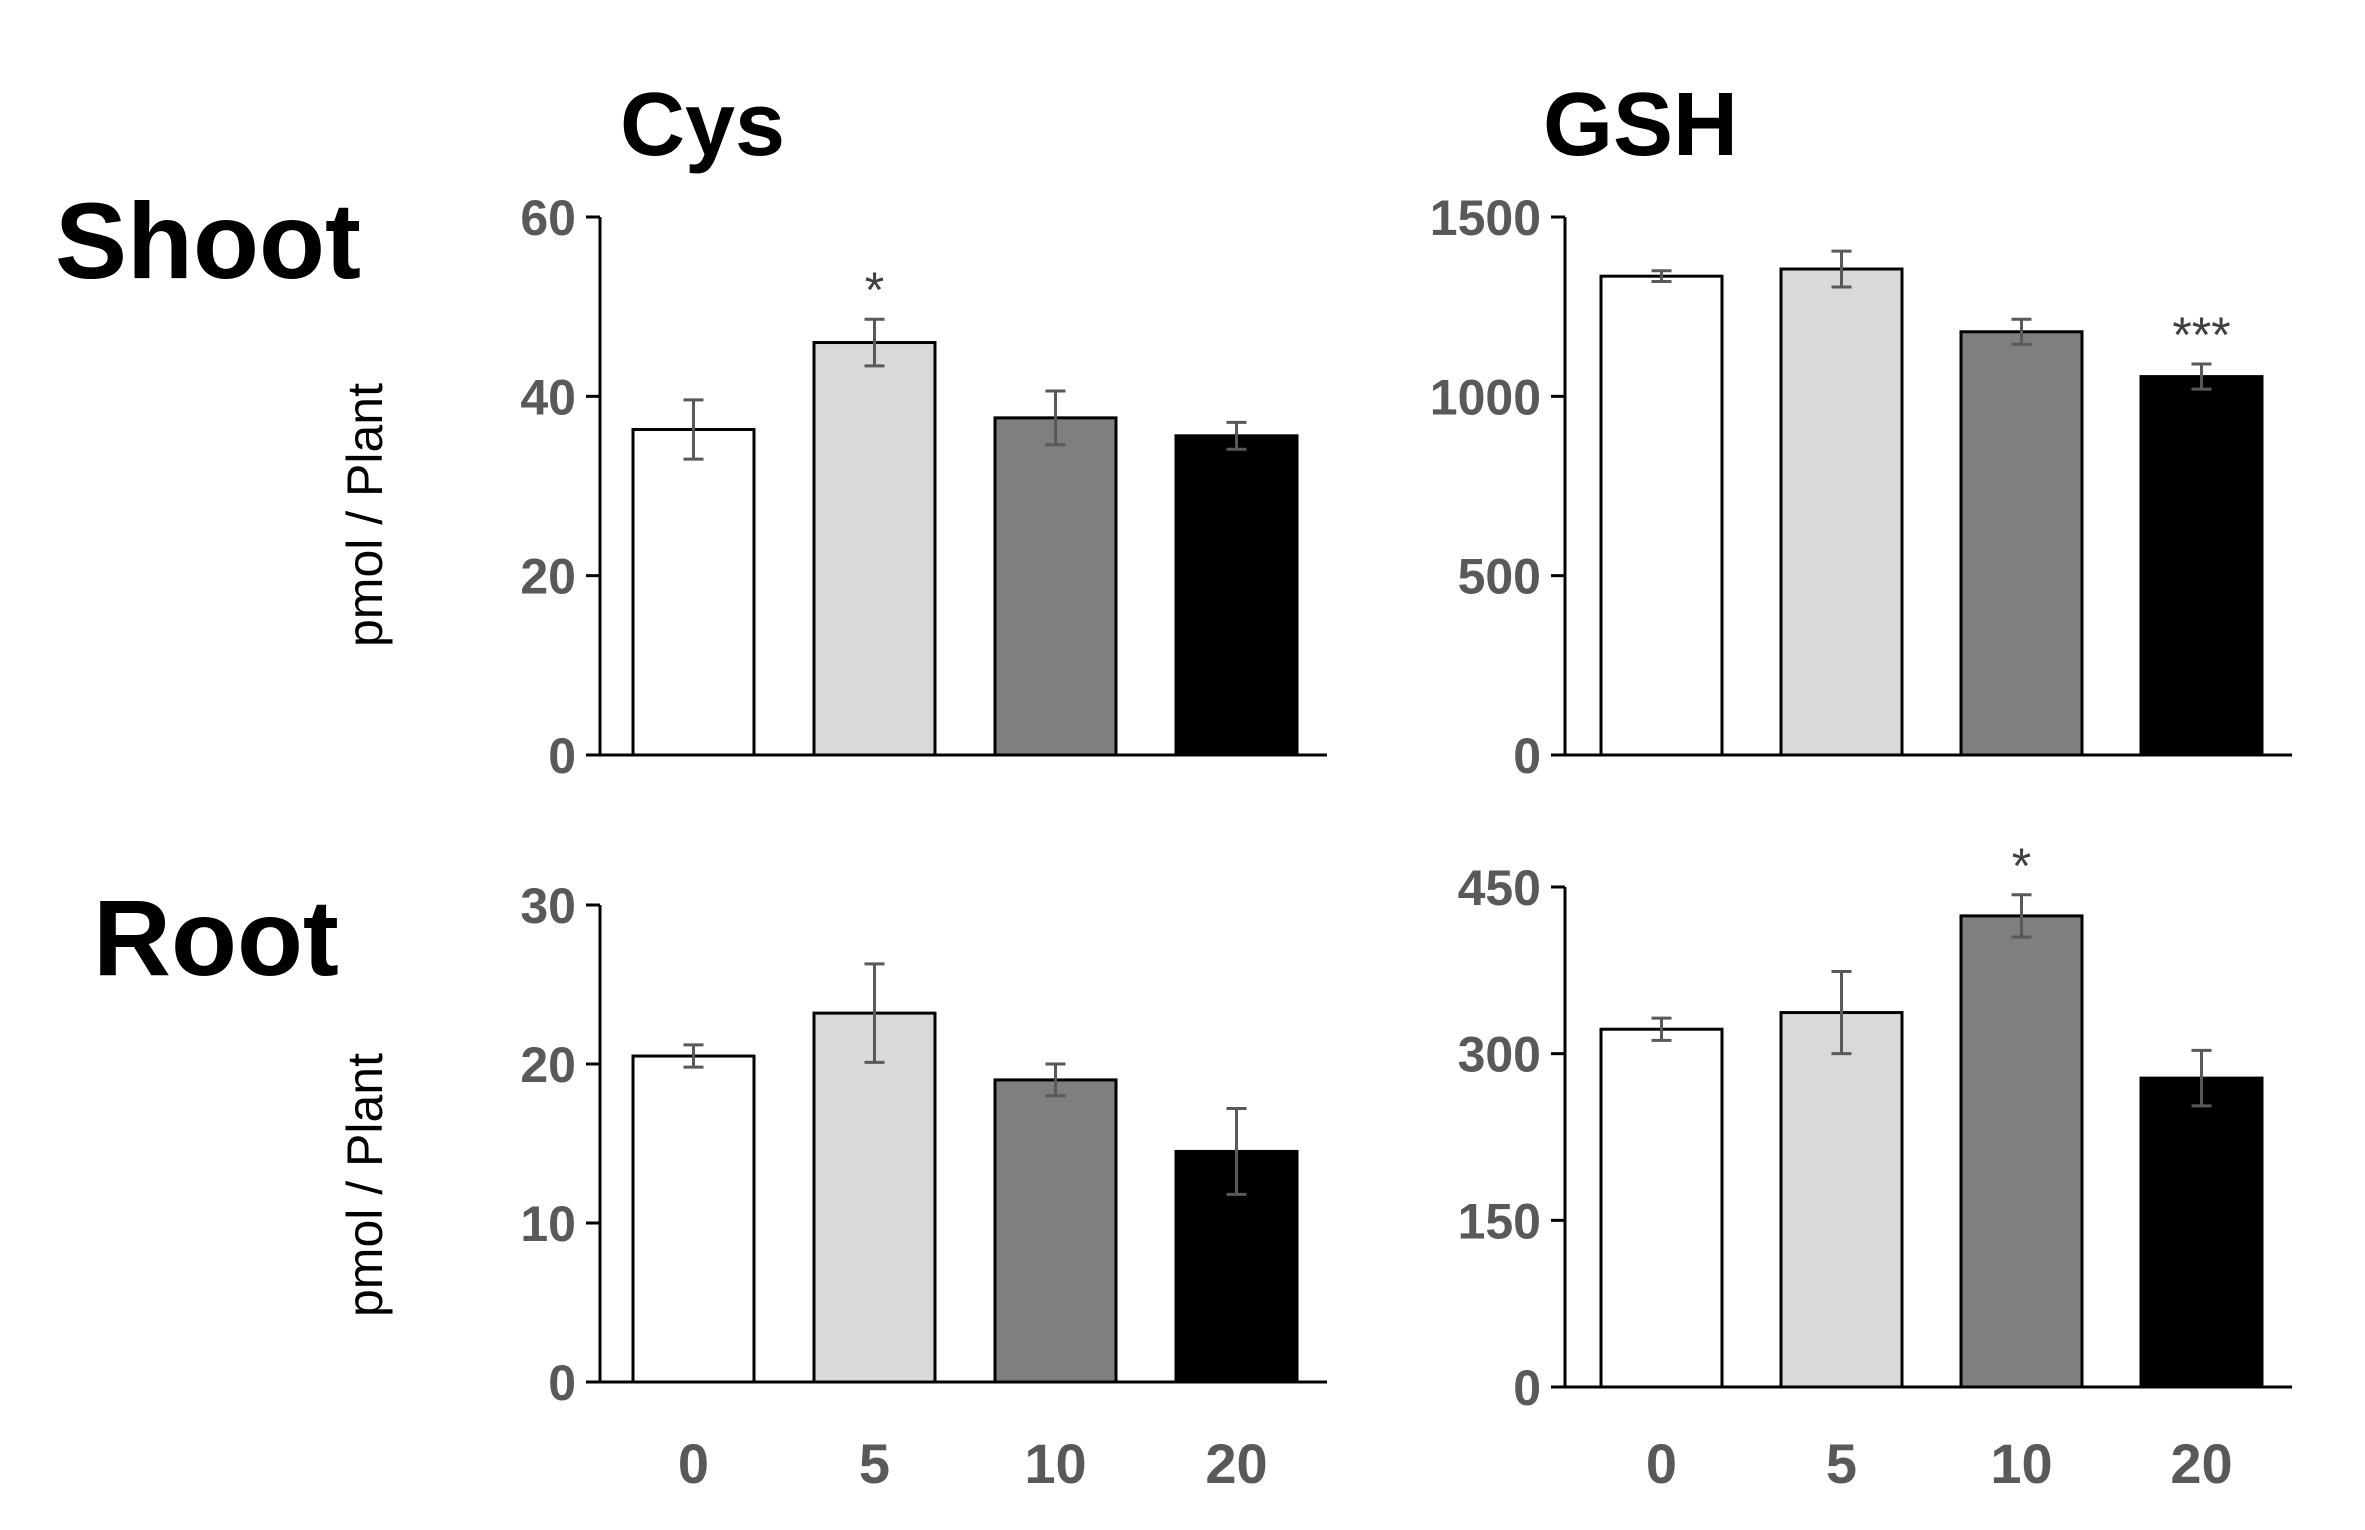  Describe the element at coordinates (548, 218) in the screenshot. I see `y-tick-label: 60` at that location.